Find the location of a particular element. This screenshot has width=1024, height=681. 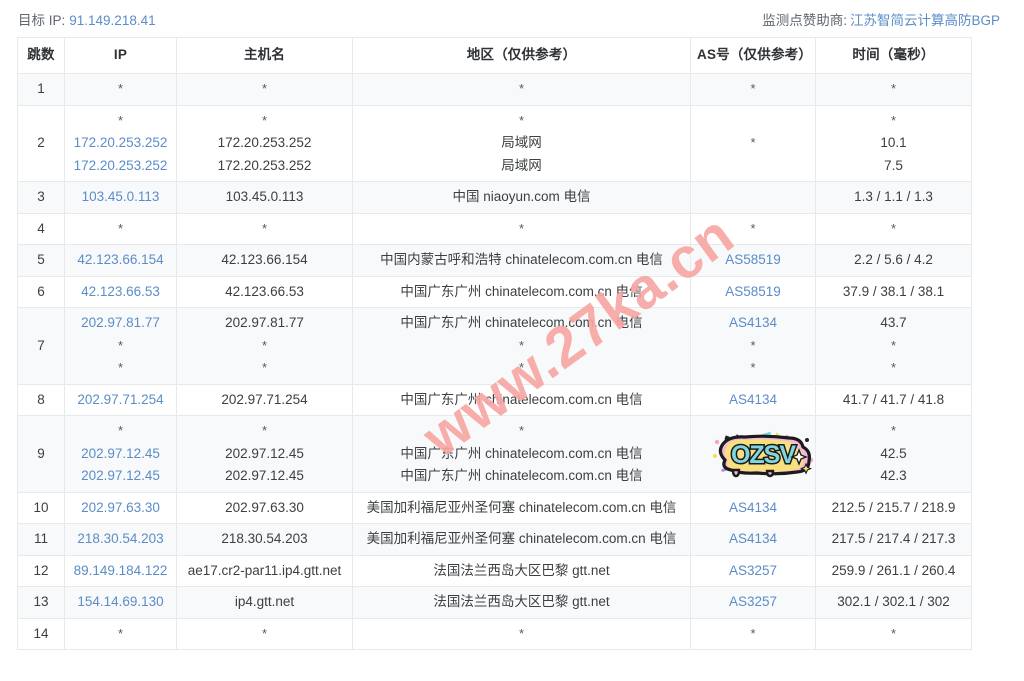

cell-ip: 89.149.184.122 is located at coordinates (120, 570).